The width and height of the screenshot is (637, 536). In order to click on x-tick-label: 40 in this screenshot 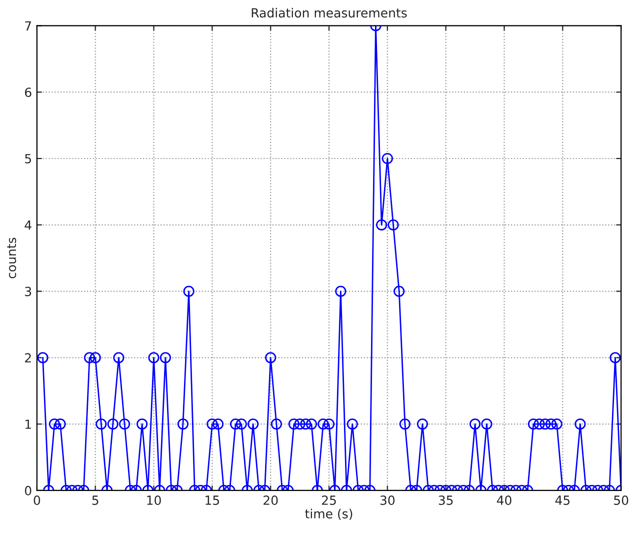, I will do `click(504, 500)`.